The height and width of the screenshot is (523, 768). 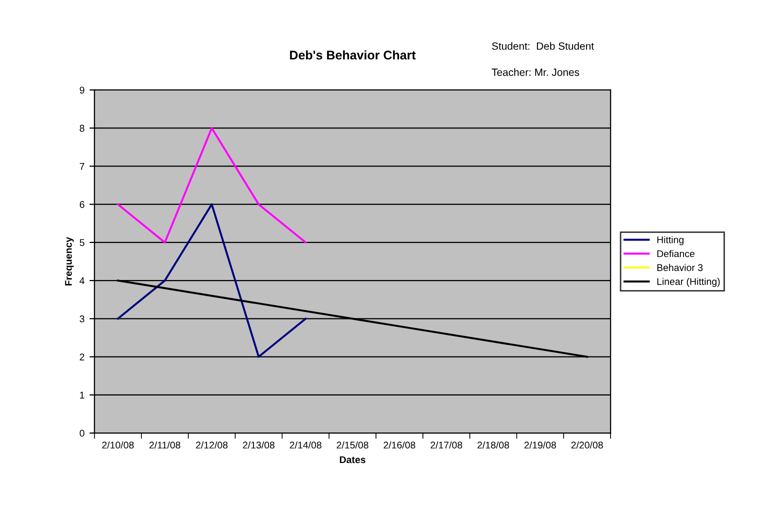 What do you see at coordinates (118, 445) in the screenshot?
I see `x-tick-label: 2/10/08` at bounding box center [118, 445].